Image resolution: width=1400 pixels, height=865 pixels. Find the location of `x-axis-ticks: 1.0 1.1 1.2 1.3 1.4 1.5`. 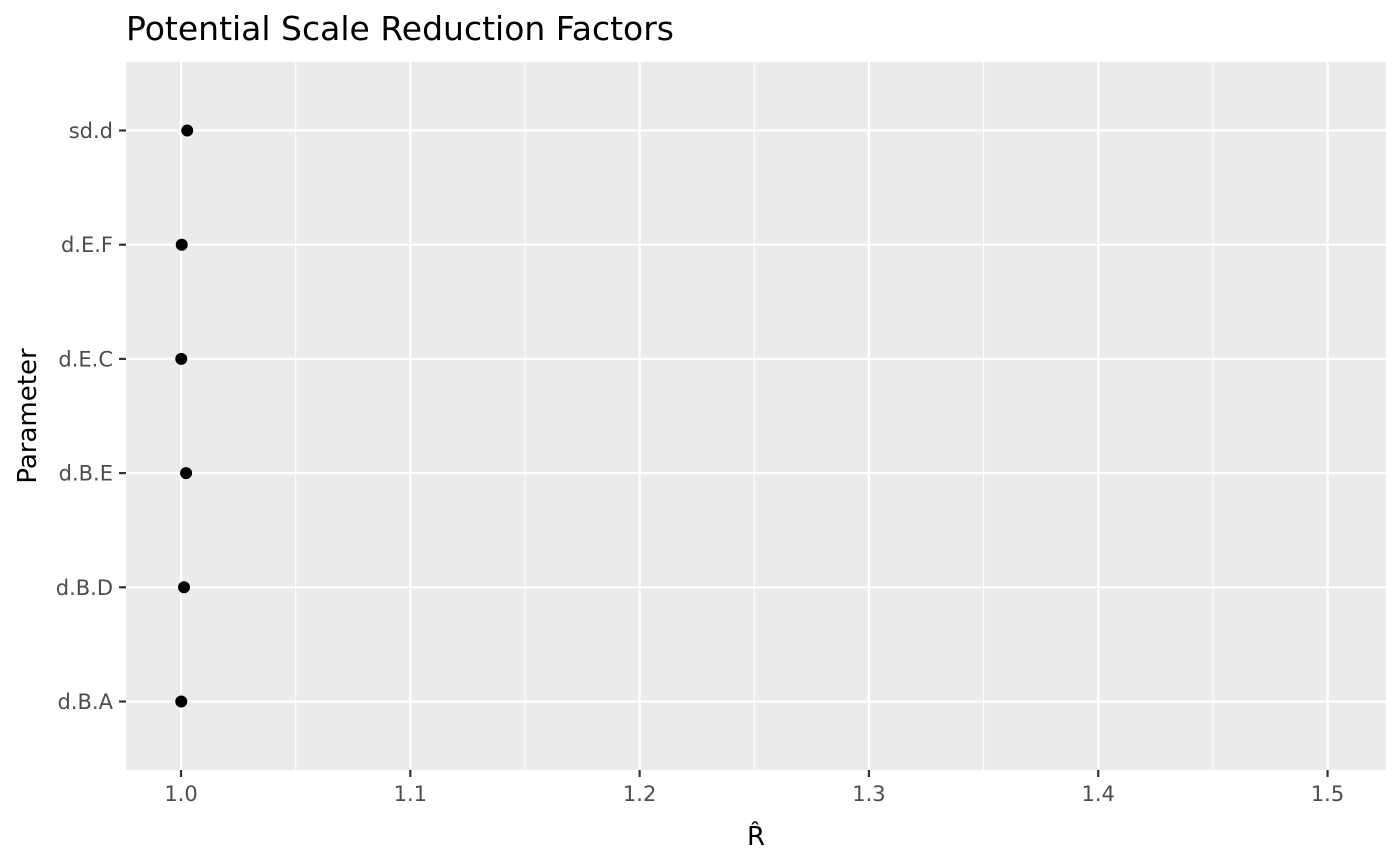

x-axis-ticks: 1.0 1.1 1.2 1.3 1.4 1.5 is located at coordinates (754, 788).